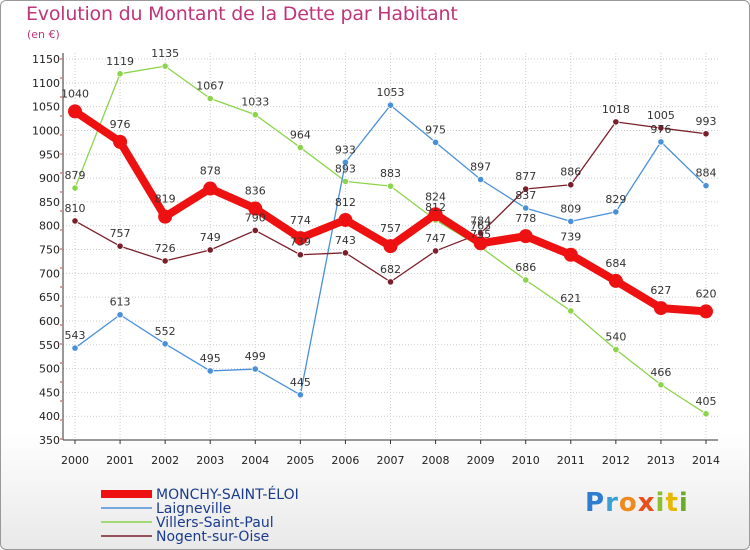  Describe the element at coordinates (46, 107) in the screenshot. I see `y-tick-label: 1050` at that location.